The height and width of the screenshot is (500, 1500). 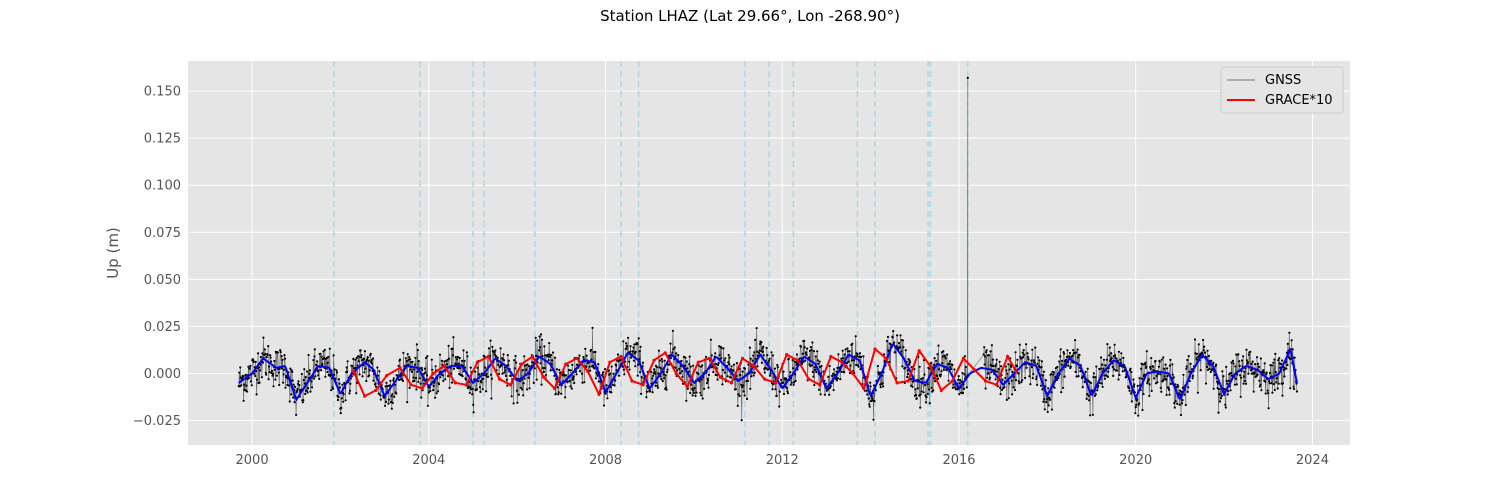 What do you see at coordinates (1282, 90) in the screenshot?
I see `legend-box` at bounding box center [1282, 90].